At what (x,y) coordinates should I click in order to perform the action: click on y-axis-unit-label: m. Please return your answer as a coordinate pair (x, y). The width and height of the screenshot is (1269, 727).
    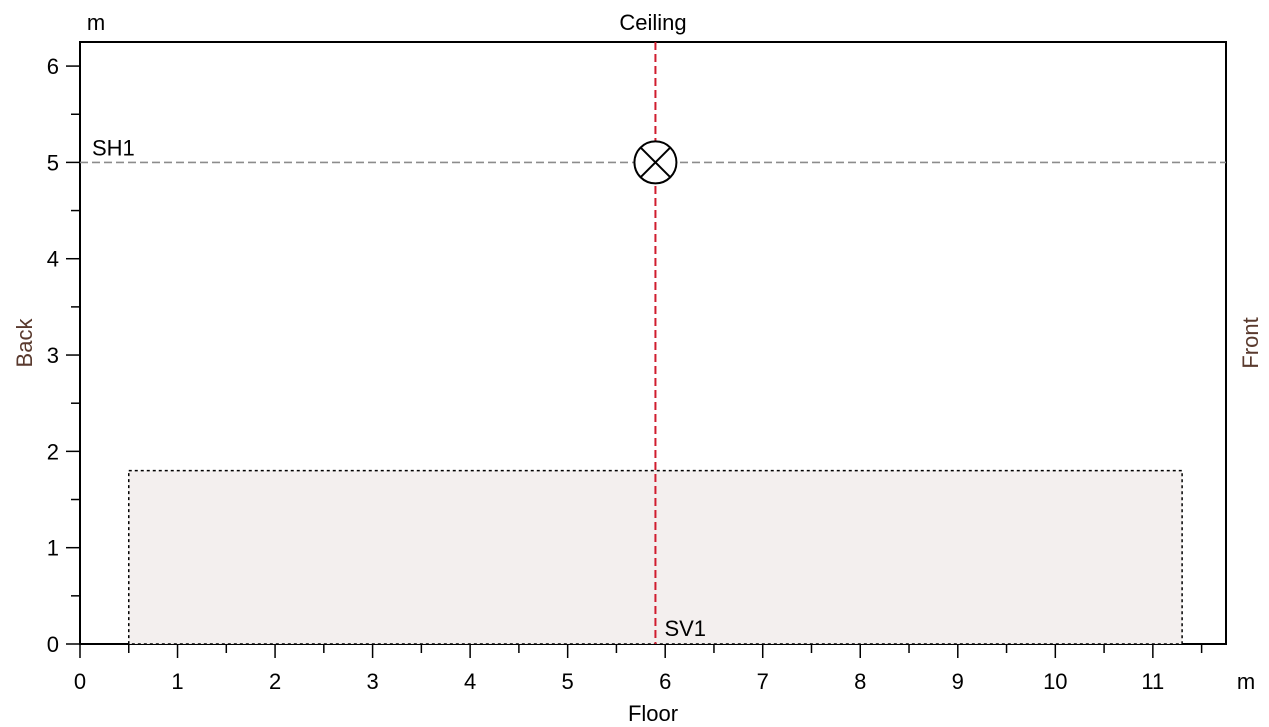
    Looking at the image, I should click on (96, 22).